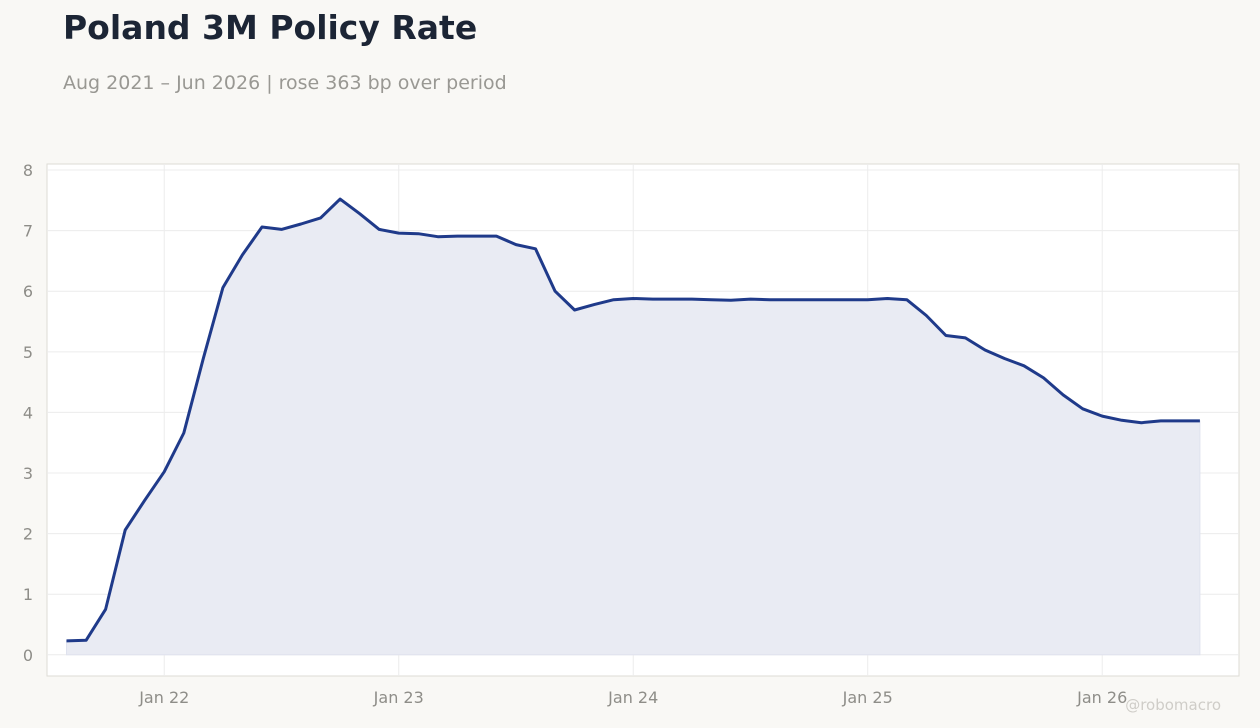  Describe the element at coordinates (270, 27) in the screenshot. I see `chart-title: Poland 3M Policy Rate` at that location.